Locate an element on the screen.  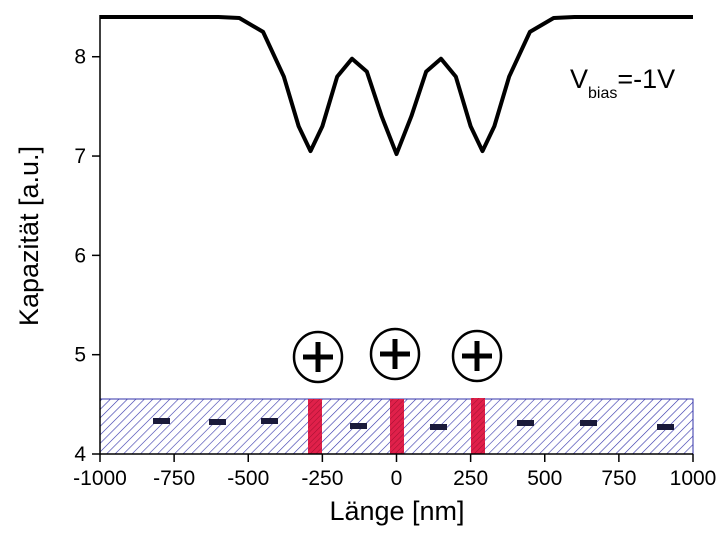
y-tick-label: 4 is located at coordinates (80, 454).